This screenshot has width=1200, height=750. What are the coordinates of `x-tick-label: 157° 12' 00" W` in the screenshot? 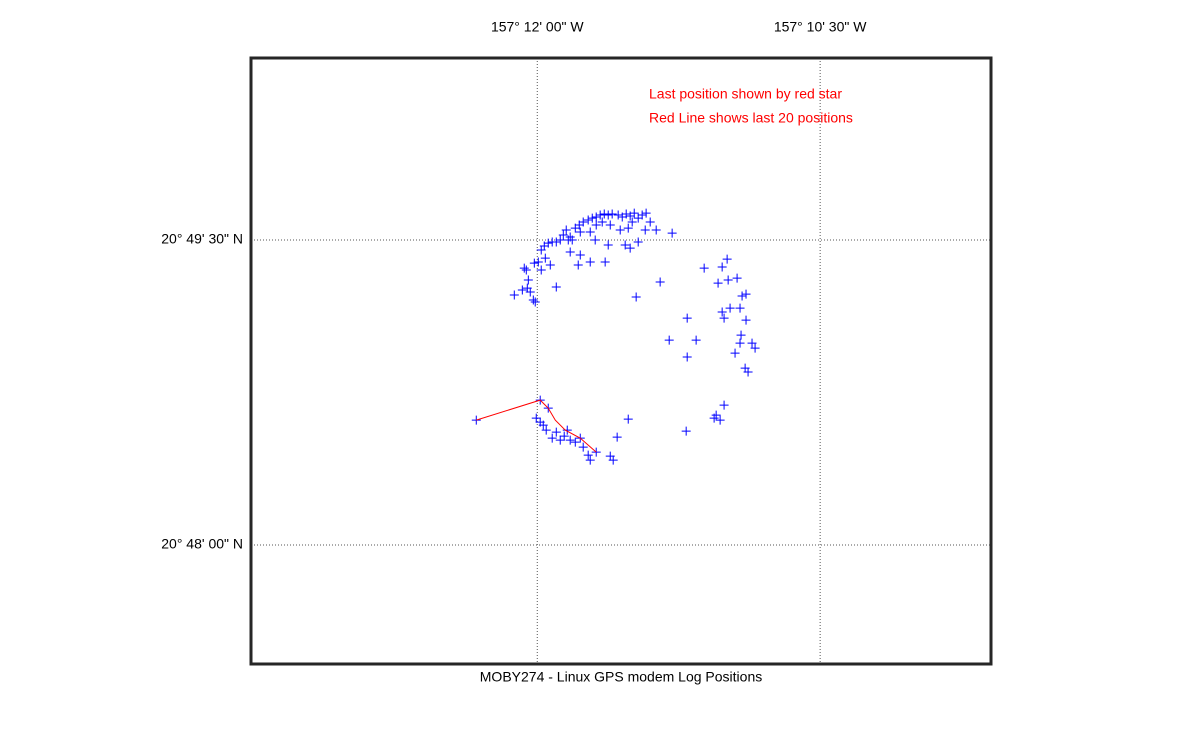 It's located at (537, 27).